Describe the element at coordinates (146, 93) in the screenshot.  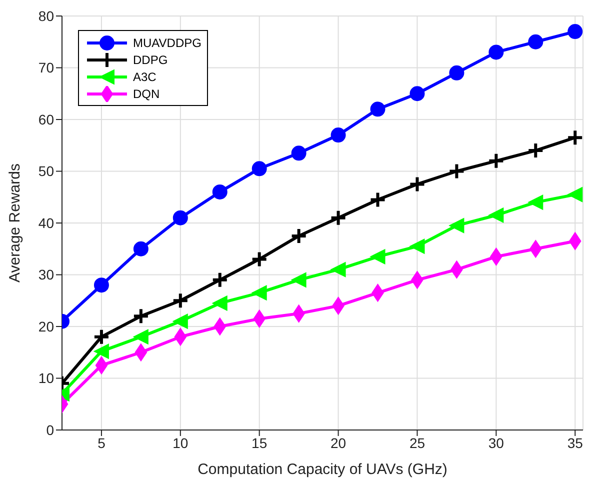
I see `legend-label: DQN` at that location.